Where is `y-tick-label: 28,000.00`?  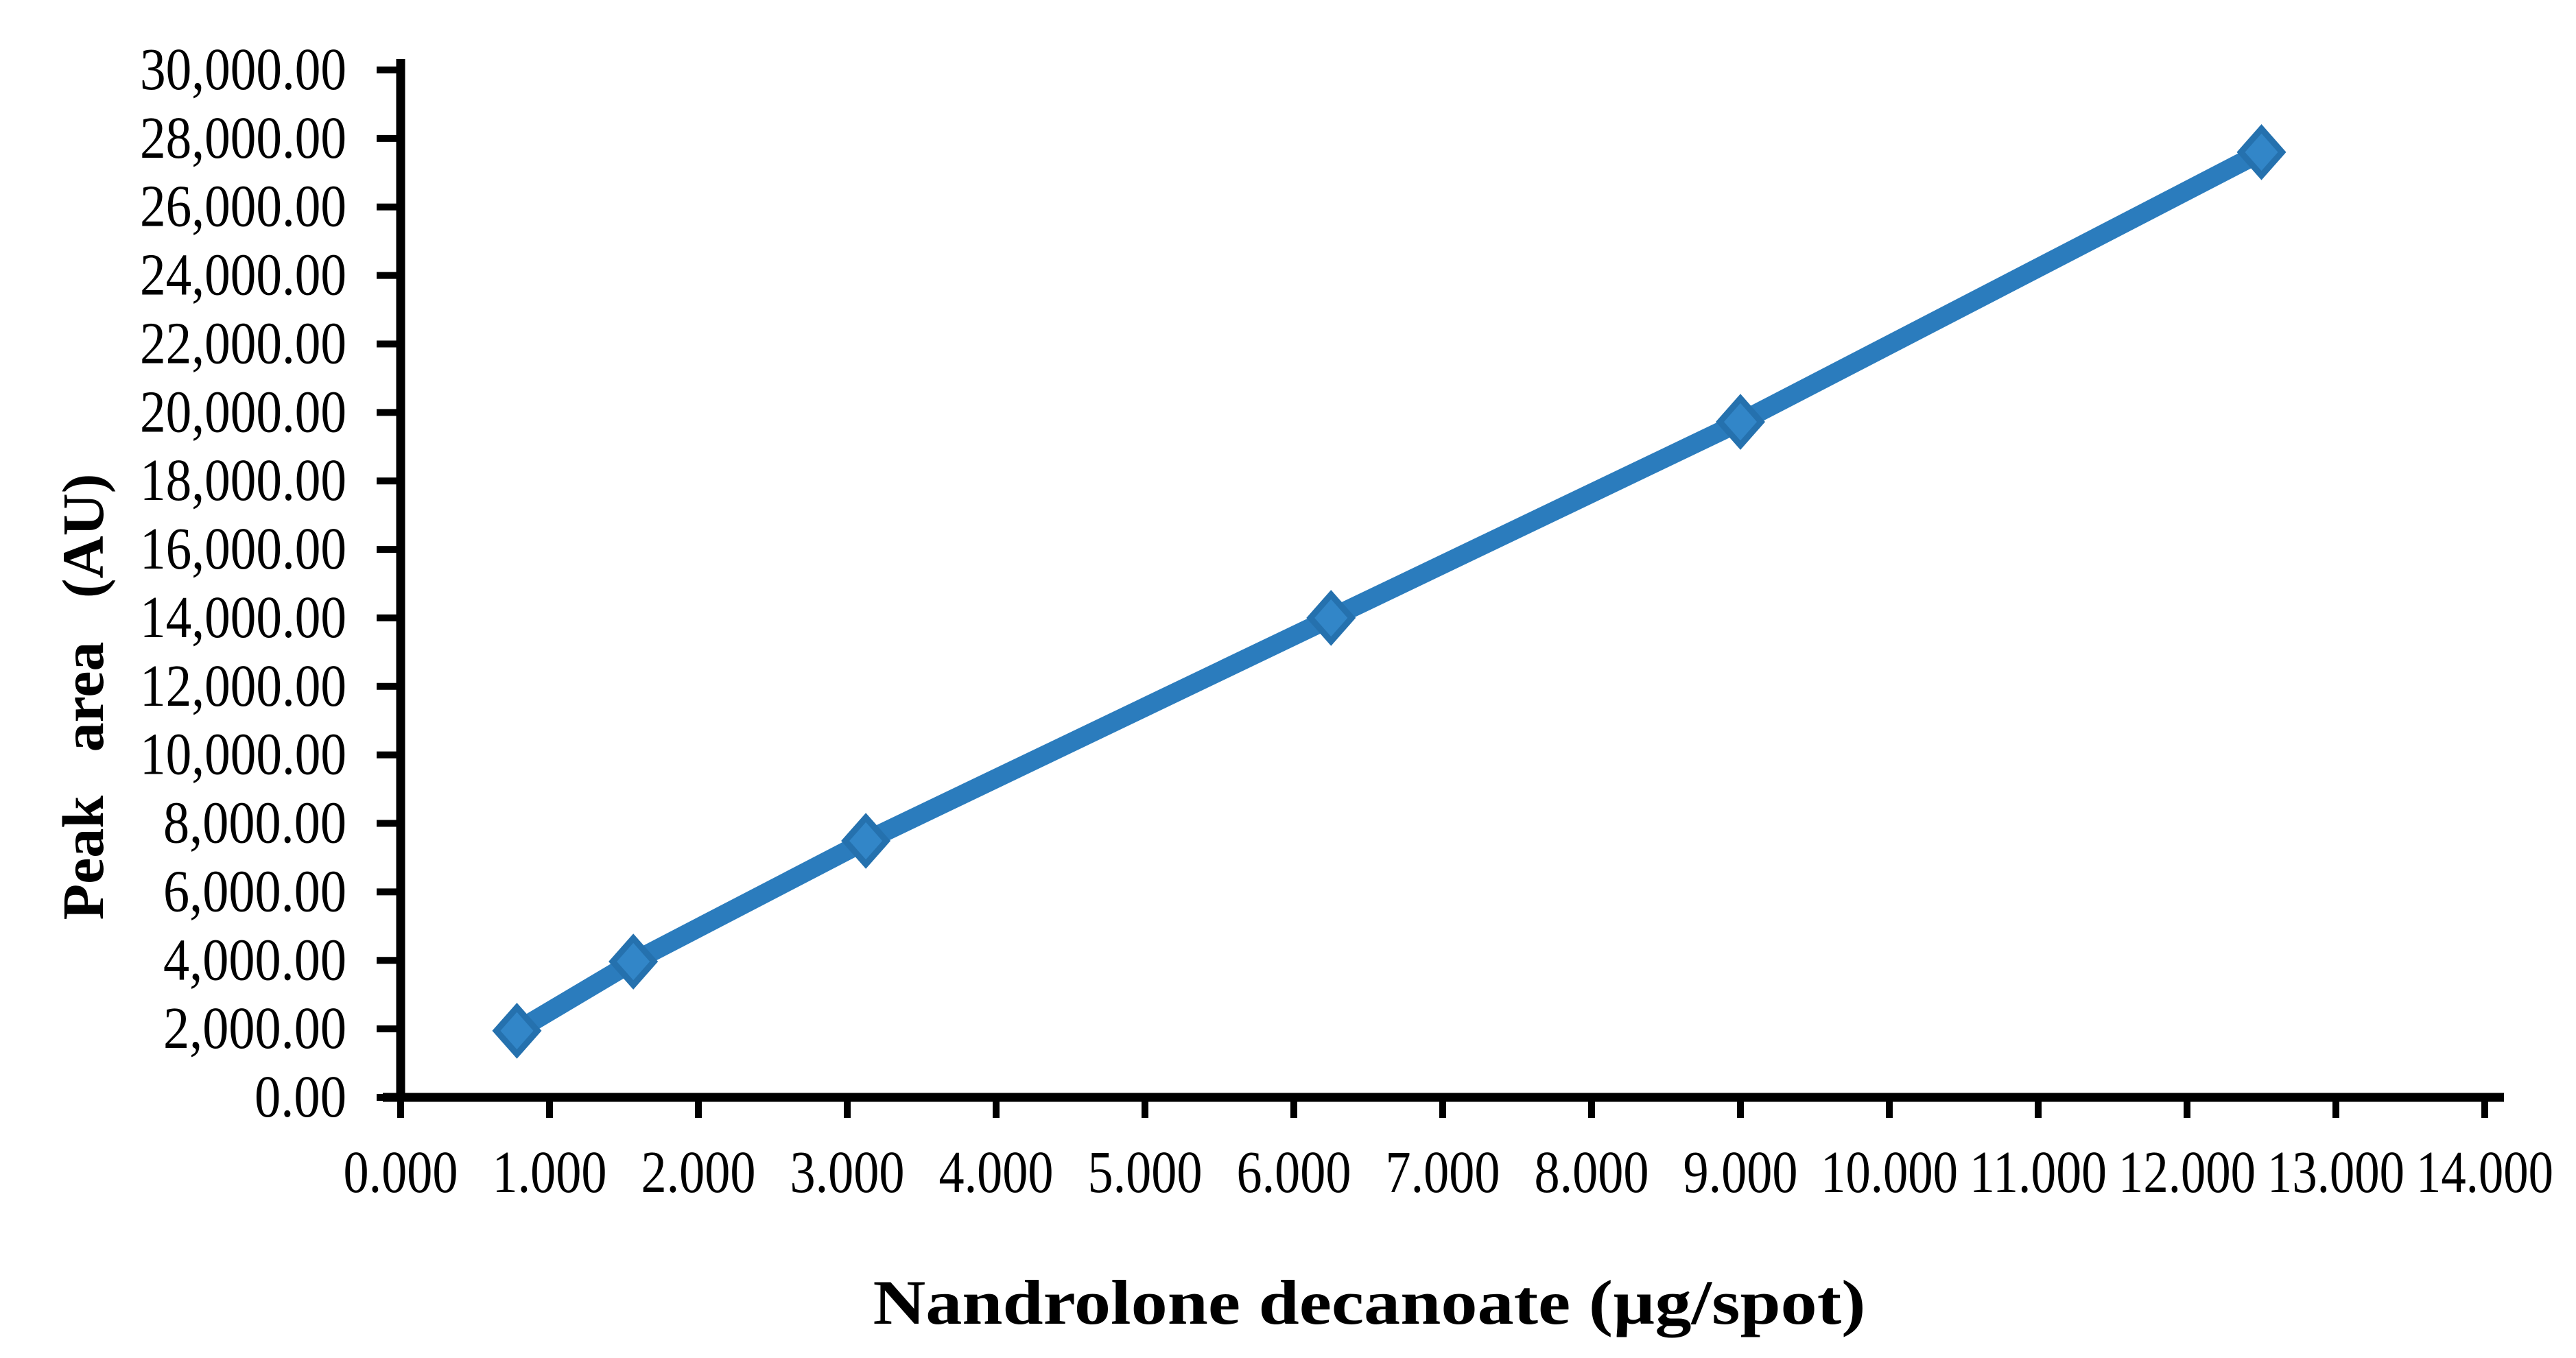
y-tick-label: 28,000.00 is located at coordinates (243, 137).